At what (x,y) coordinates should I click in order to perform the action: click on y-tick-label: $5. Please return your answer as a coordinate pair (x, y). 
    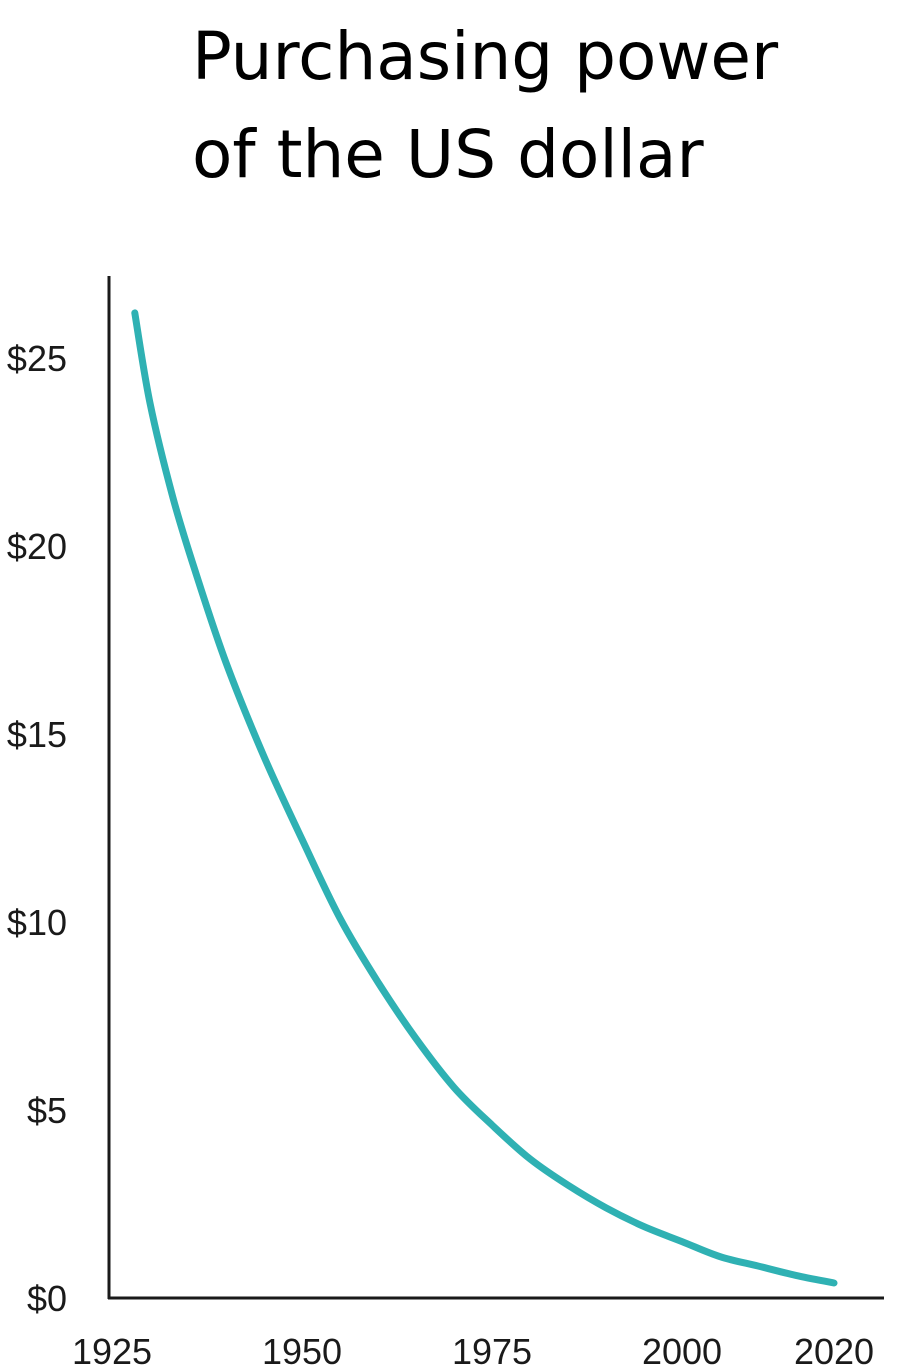
    Looking at the image, I should click on (47, 1110).